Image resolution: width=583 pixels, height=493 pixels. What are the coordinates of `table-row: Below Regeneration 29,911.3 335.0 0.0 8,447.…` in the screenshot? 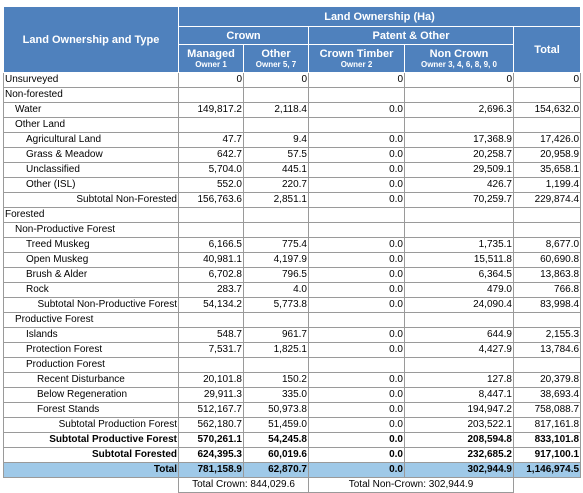 It's located at (292, 395).